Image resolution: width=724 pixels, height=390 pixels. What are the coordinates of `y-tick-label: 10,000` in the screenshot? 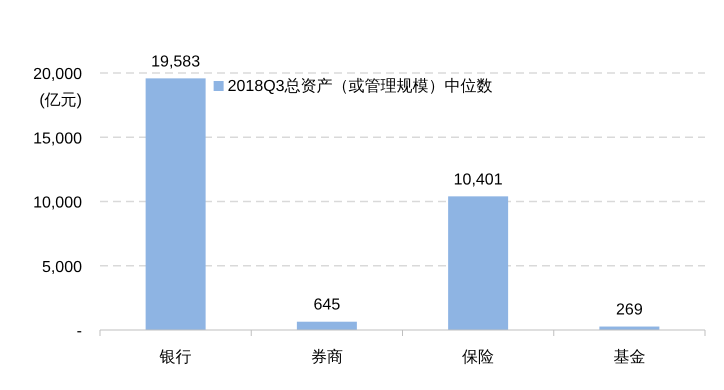 It's located at (57, 203).